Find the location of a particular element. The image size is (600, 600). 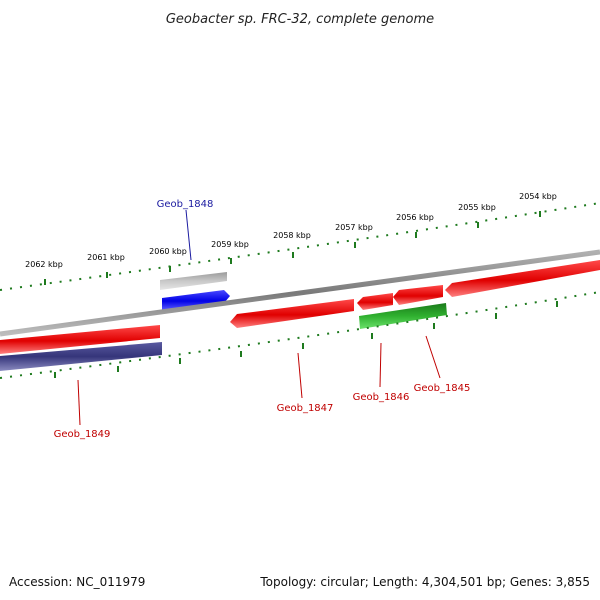

gene-label-geob-1848: Geob_1848 is located at coordinates (185, 204).